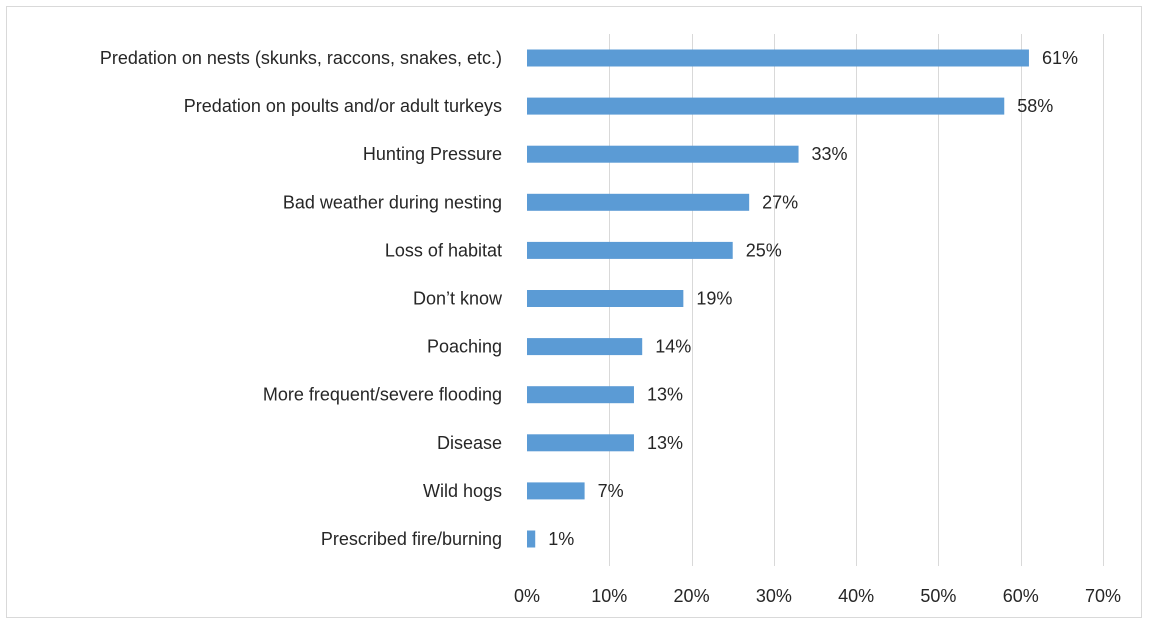  What do you see at coordinates (1021, 596) in the screenshot?
I see `x-tick-label: 60%` at bounding box center [1021, 596].